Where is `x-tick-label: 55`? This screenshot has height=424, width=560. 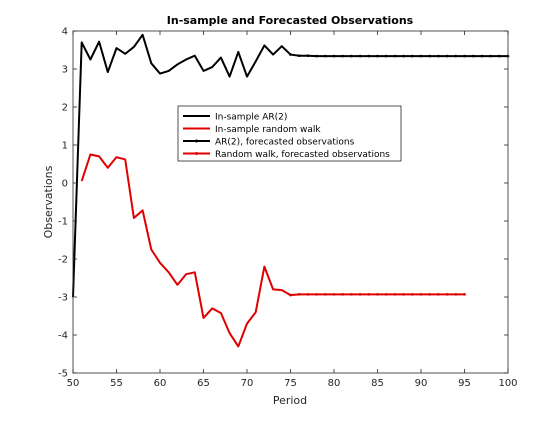
x-tick-label: 55 is located at coordinates (116, 383).